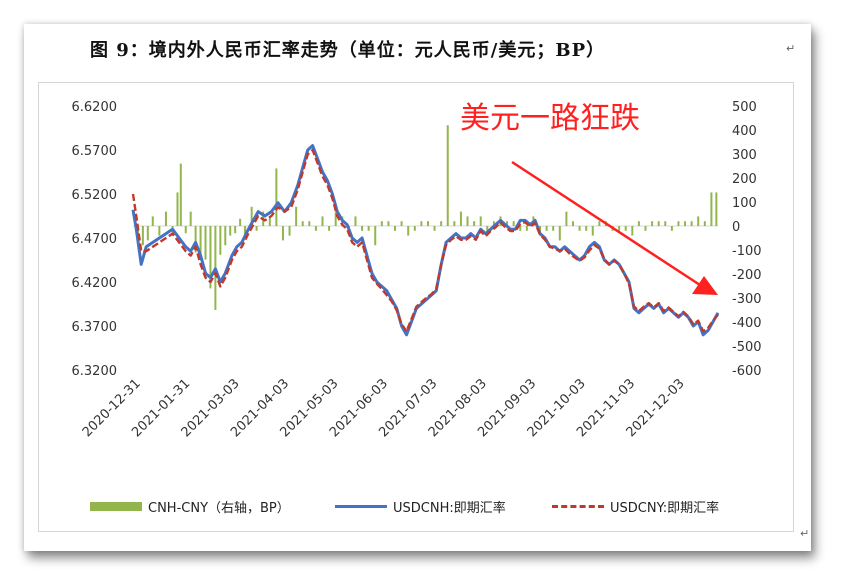  Describe the element at coordinates (361, 506) in the screenshot. I see `legend-swatch-usdcnh` at that location.